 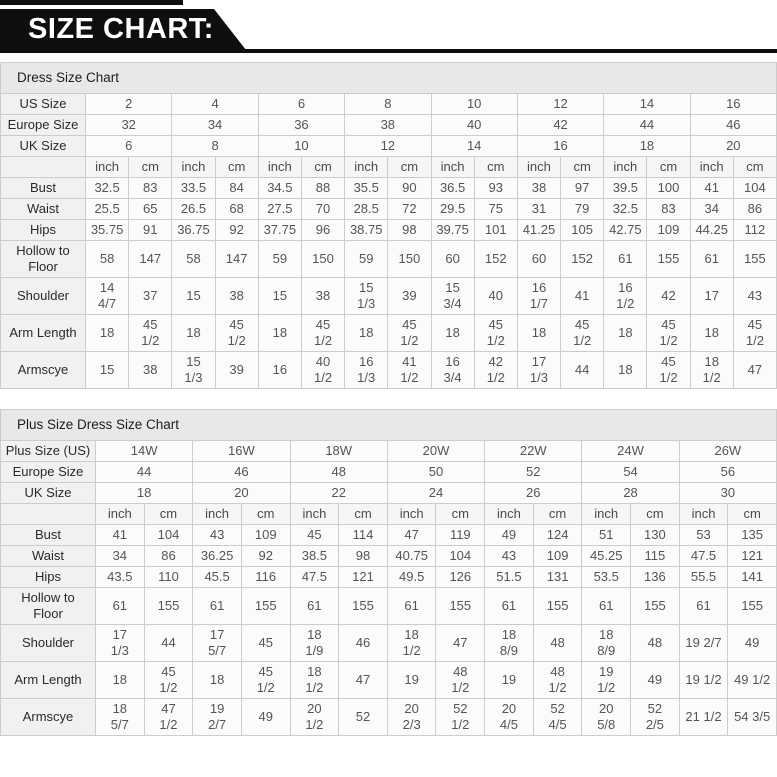 I want to click on size-value-cell: 36, so click(x=301, y=125).